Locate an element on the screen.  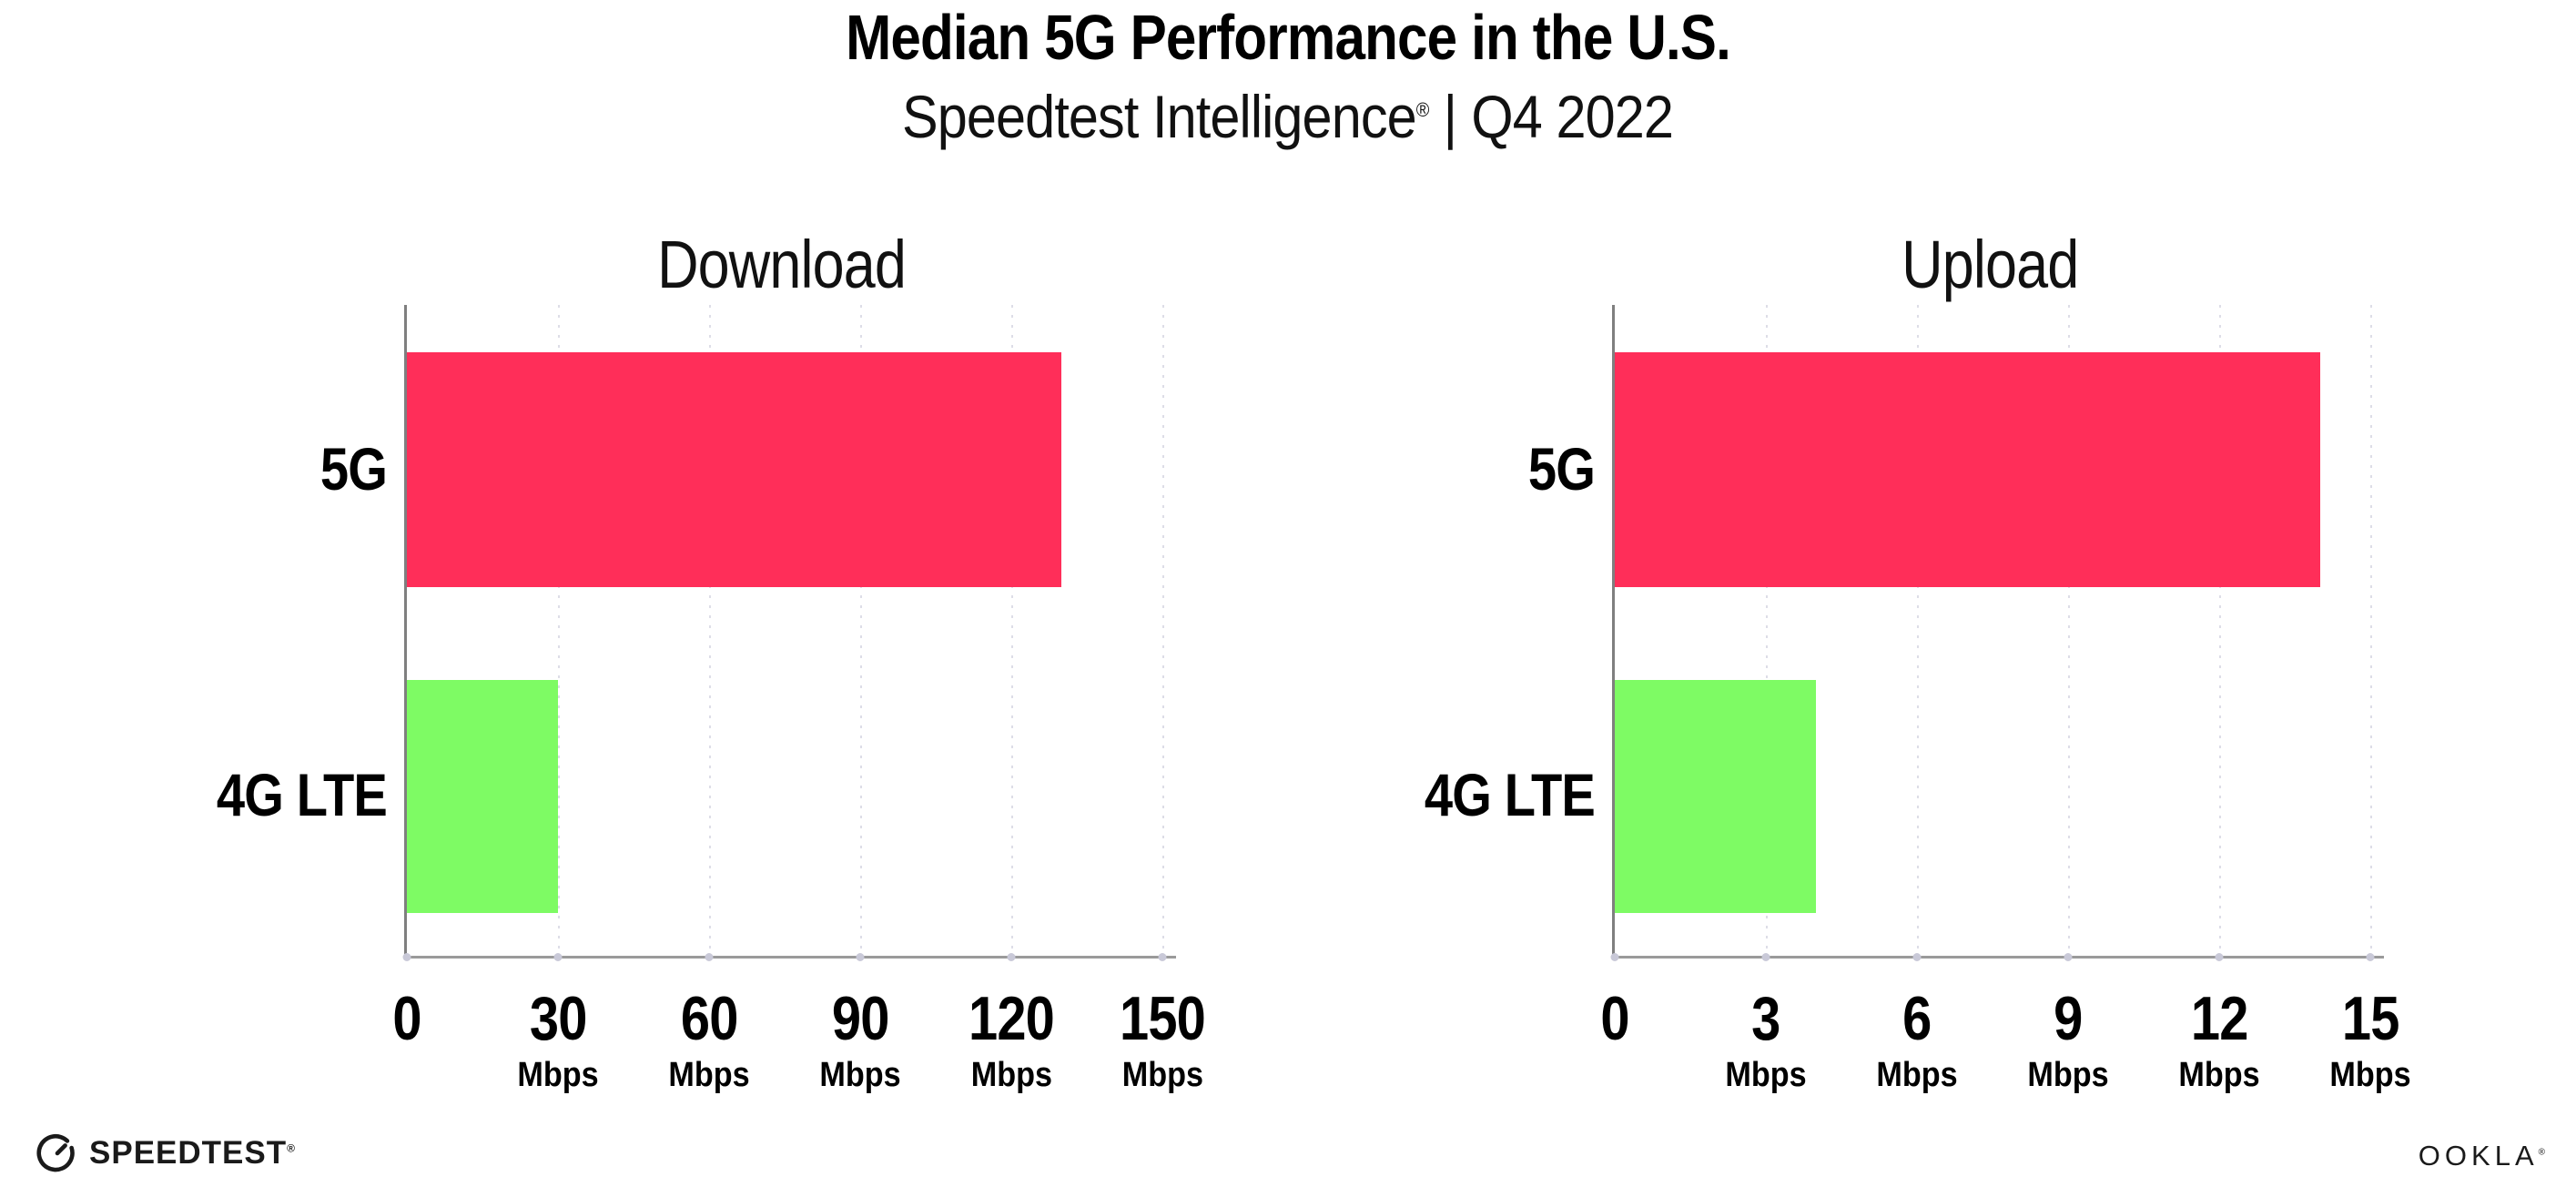
tick-label-150: 150 Mbps is located at coordinates (1162, 1039).